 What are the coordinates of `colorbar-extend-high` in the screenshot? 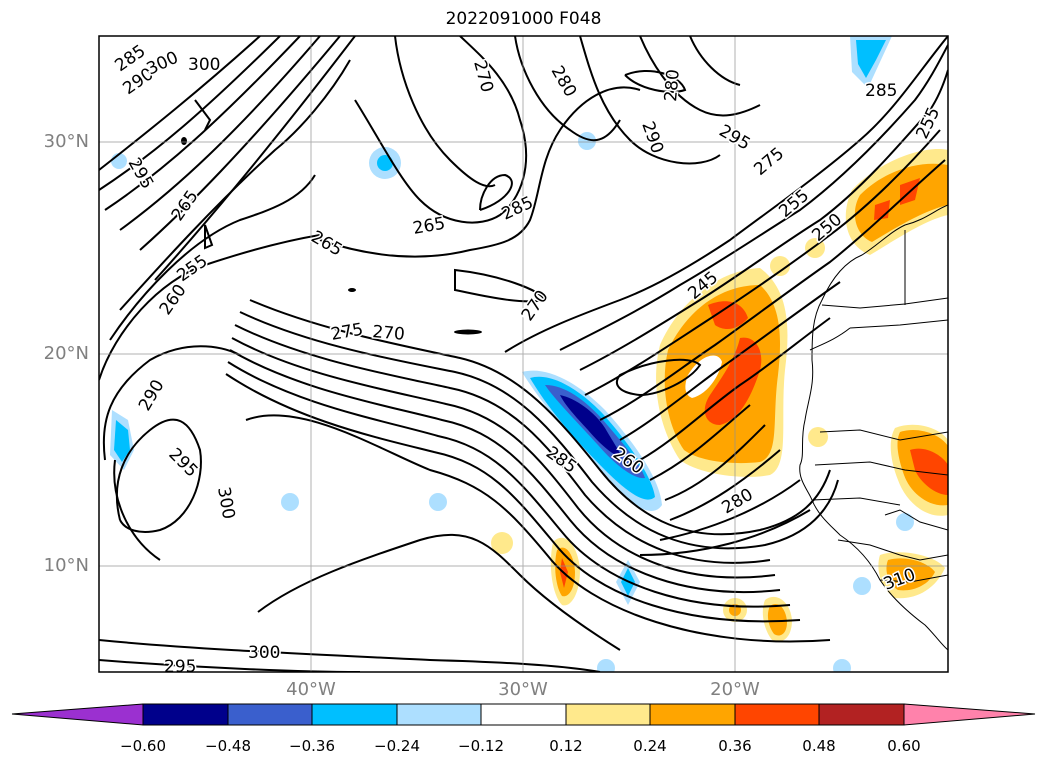 It's located at (969, 714).